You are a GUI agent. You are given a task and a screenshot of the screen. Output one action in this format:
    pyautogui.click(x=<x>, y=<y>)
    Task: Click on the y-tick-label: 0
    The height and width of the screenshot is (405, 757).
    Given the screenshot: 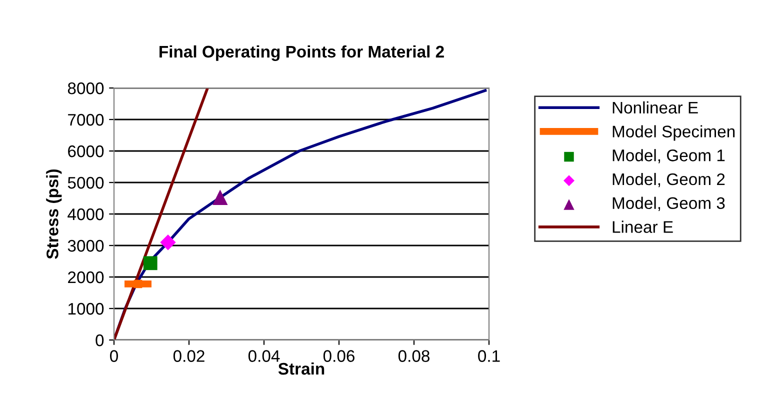 What is the action you would take?
    pyautogui.click(x=100, y=340)
    